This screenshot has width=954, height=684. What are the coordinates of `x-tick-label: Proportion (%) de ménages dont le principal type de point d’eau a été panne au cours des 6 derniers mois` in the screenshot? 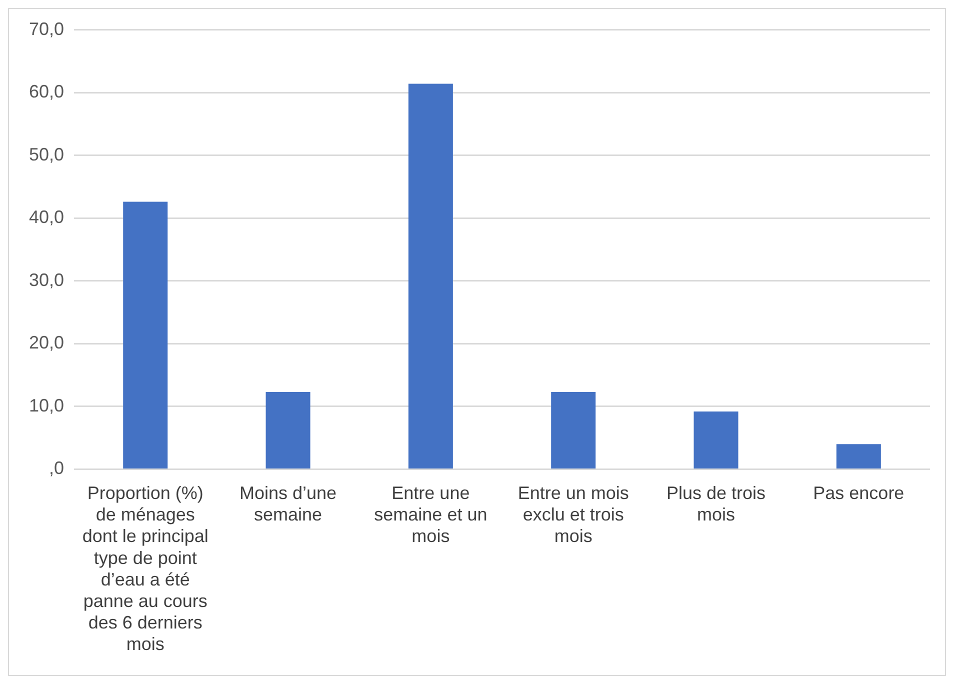 It's located at (145, 568).